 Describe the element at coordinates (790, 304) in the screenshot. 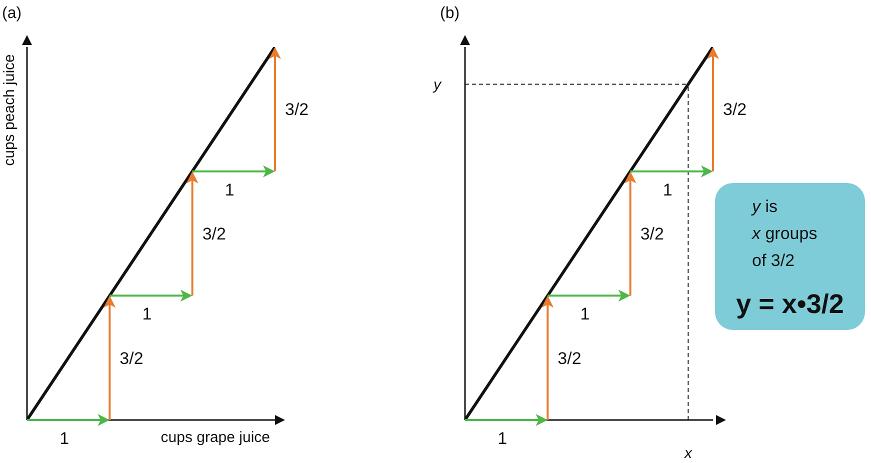

I see `text: y = x•3/2` at that location.